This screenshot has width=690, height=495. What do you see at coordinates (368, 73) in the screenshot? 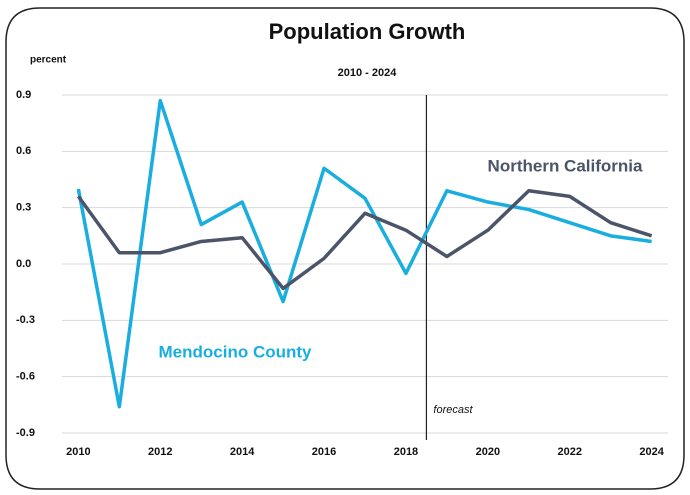
I see `chart-subtitle: 2010 - 2024` at bounding box center [368, 73].